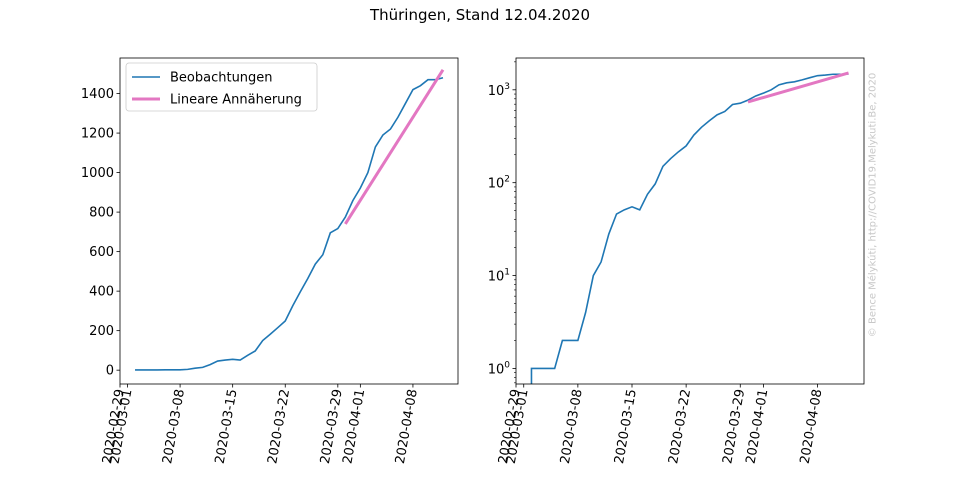 The image size is (960, 480). Describe the element at coordinates (394, 147) in the screenshot. I see `left-axis-series-fit` at that location.